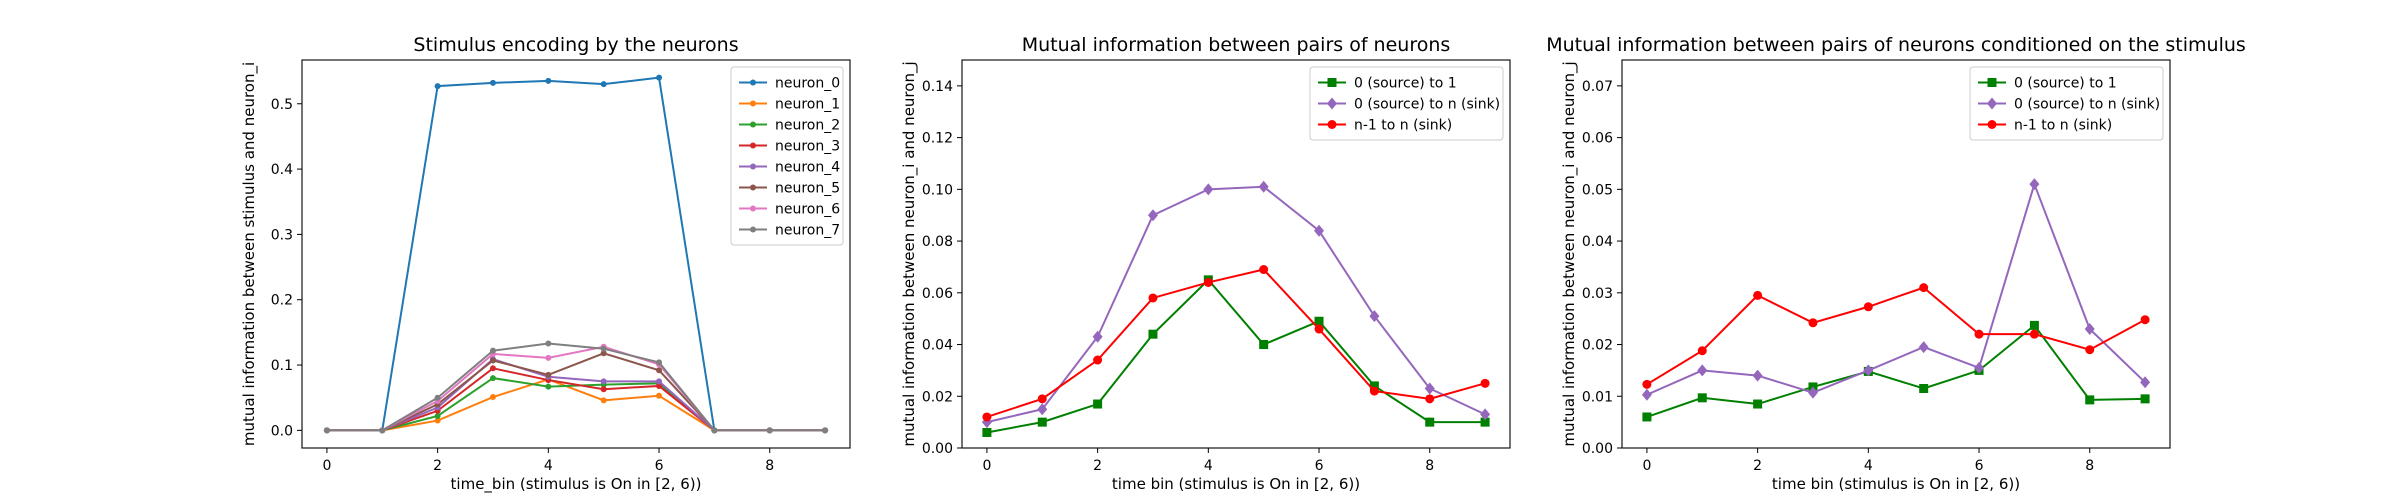 The width and height of the screenshot is (2400, 500). What do you see at coordinates (937, 87) in the screenshot?
I see `y-tick-label: 0.14` at bounding box center [937, 87].